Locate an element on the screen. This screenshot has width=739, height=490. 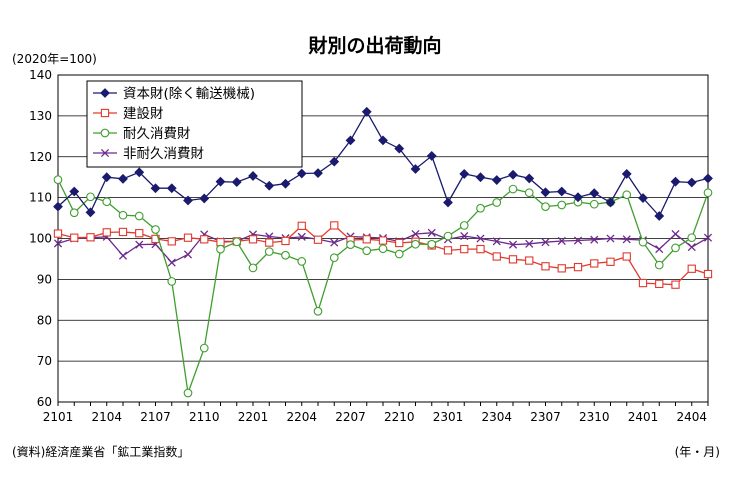
x-tick-label: 2310 is located at coordinates (594, 417).